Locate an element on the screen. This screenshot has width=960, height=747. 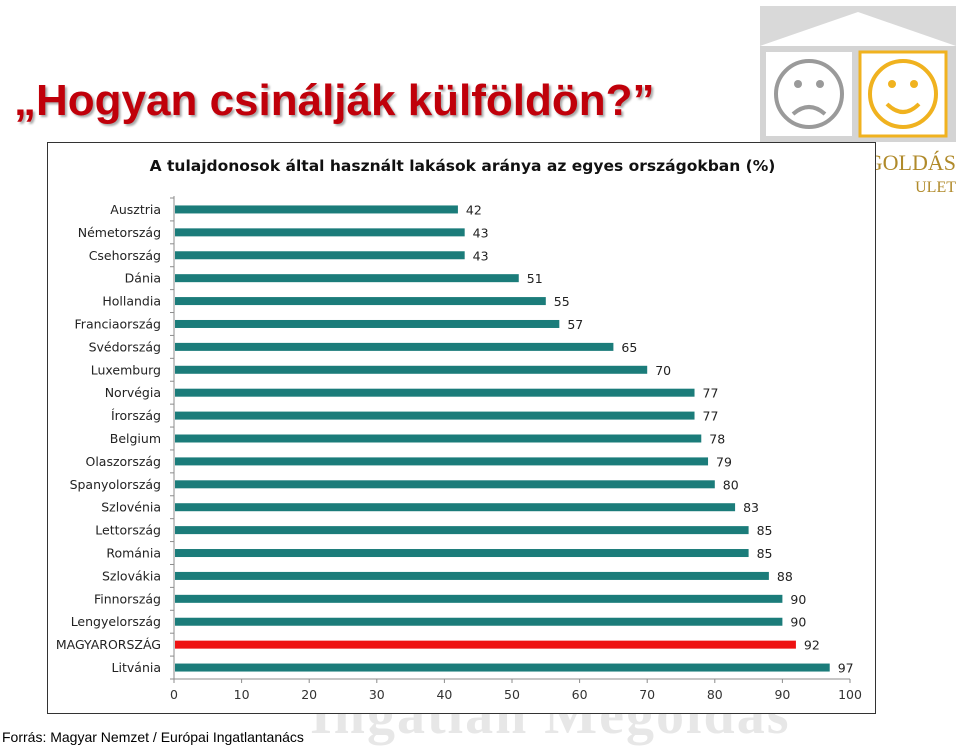
x-tick-label: 80 is located at coordinates (715, 694).